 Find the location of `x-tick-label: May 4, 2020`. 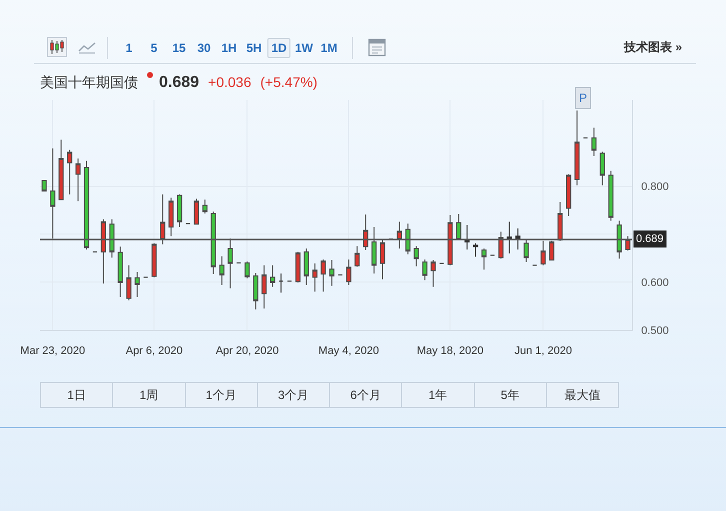

x-tick-label: May 4, 2020 is located at coordinates (348, 351).